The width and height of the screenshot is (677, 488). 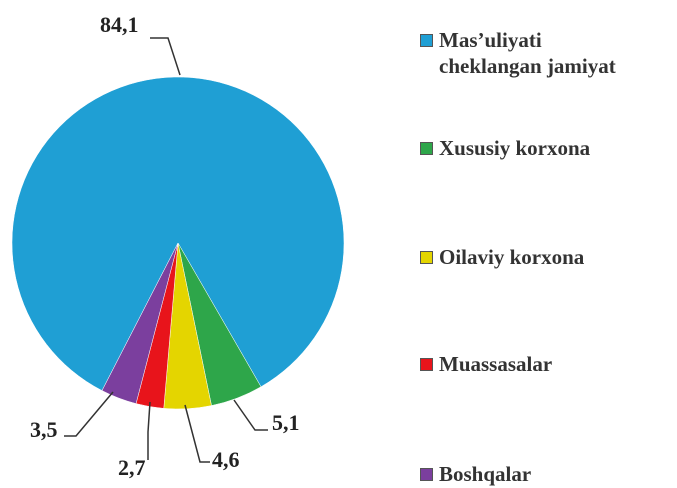 I want to click on legend-item: Mas’uliyati cheklangan jamiyat, so click(x=547, y=53).